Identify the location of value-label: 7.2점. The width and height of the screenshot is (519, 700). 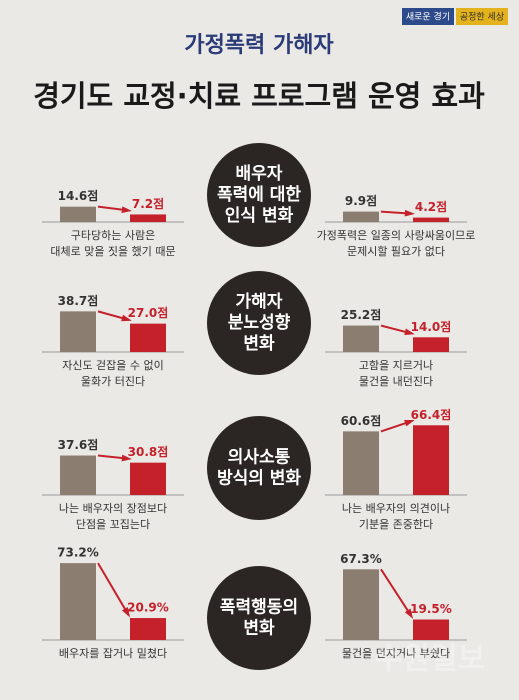
(148, 203).